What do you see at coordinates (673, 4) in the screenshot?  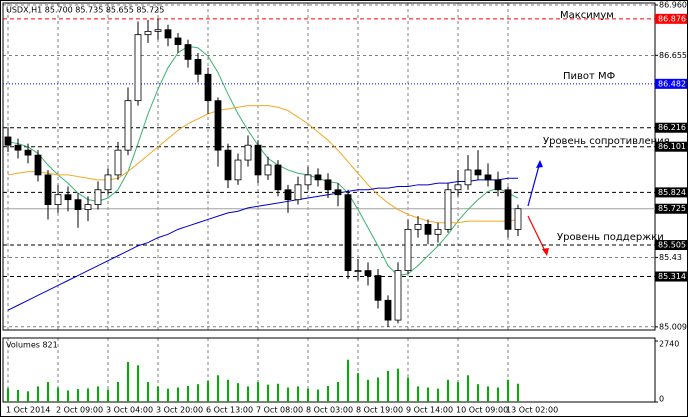 I see `y-tick-label: 86.960` at bounding box center [673, 4].